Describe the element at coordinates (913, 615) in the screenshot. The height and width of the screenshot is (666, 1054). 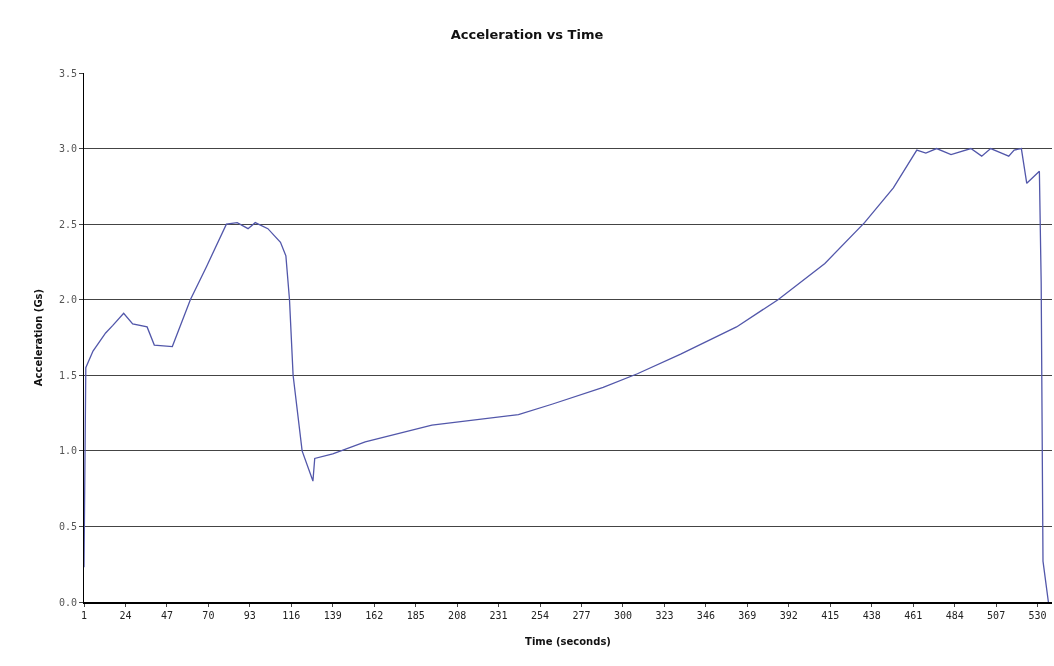
I see `x-tick-label: 461` at that location.